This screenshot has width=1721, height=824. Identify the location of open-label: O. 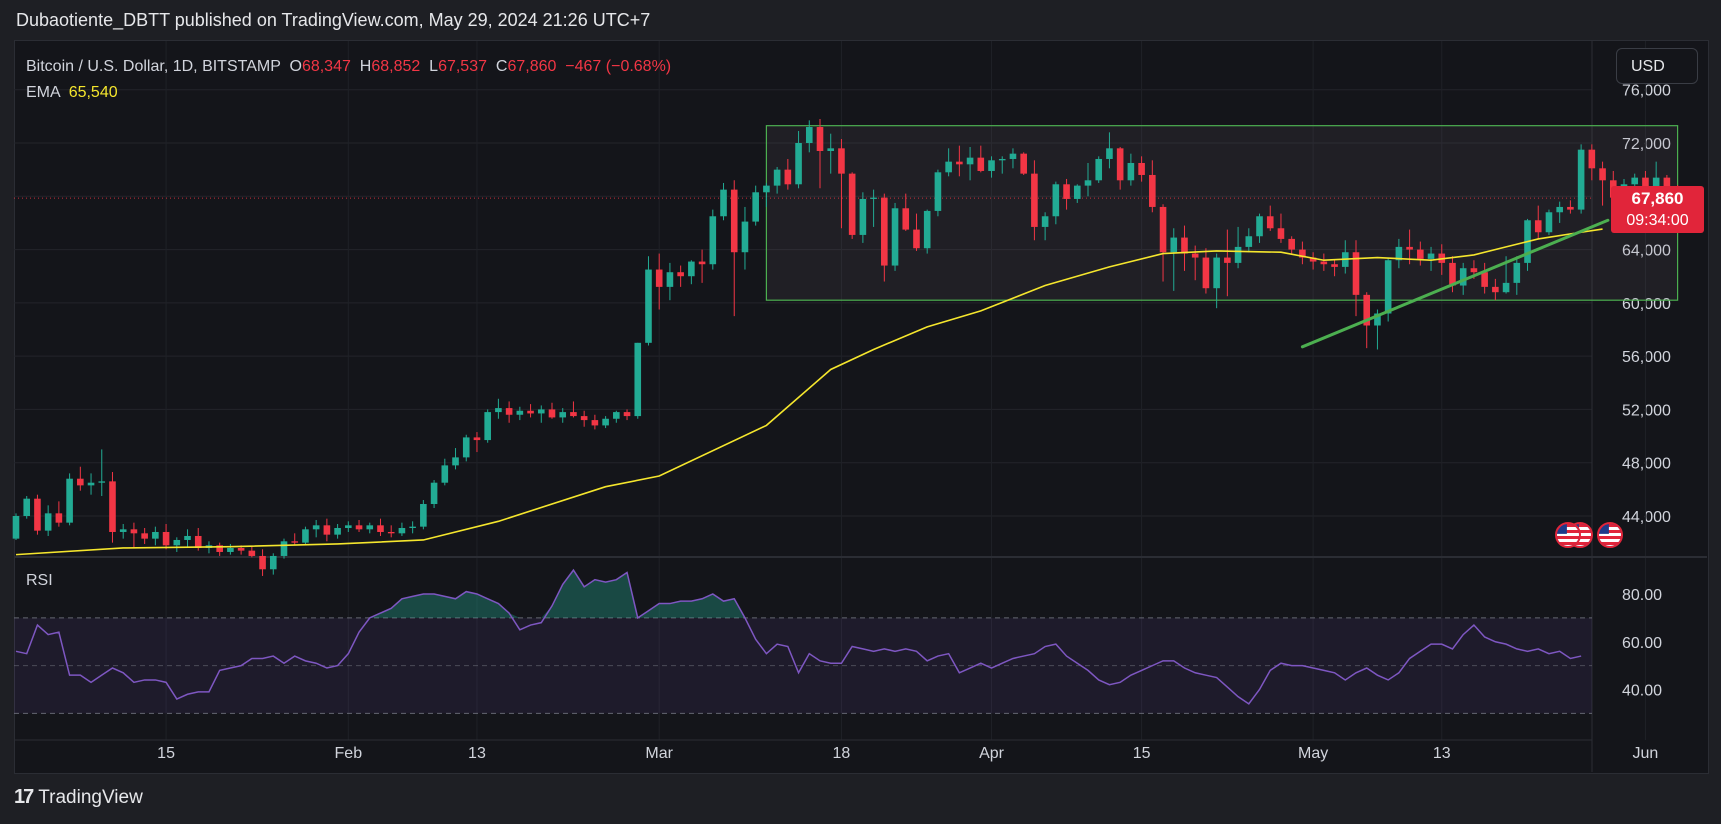
(295, 66).